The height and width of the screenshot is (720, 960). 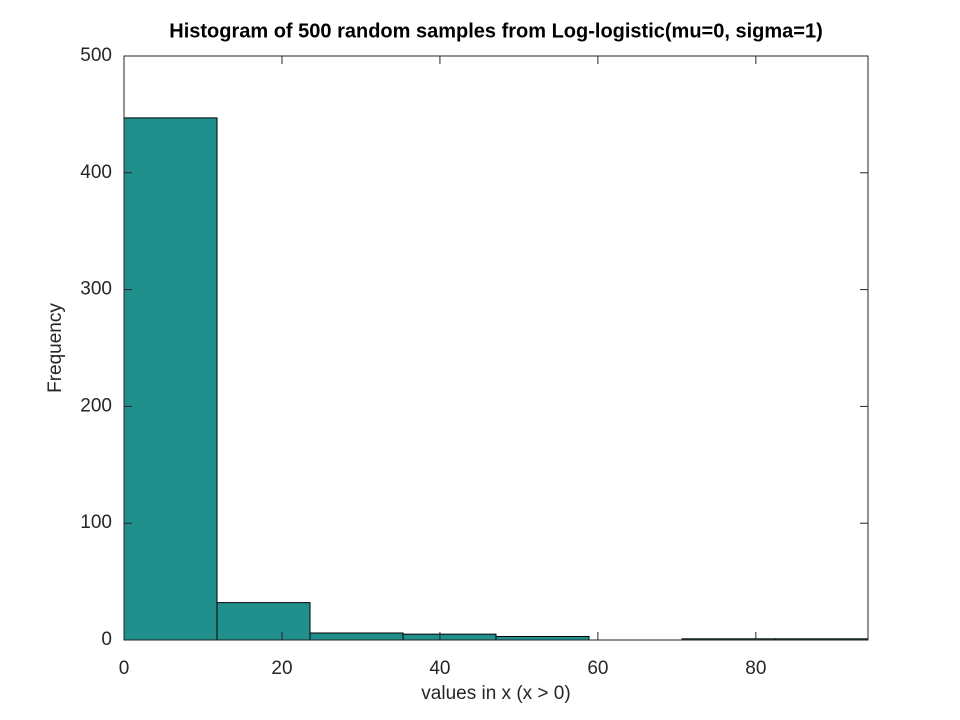 What do you see at coordinates (96, 55) in the screenshot?
I see `y-tick-label: 500` at bounding box center [96, 55].